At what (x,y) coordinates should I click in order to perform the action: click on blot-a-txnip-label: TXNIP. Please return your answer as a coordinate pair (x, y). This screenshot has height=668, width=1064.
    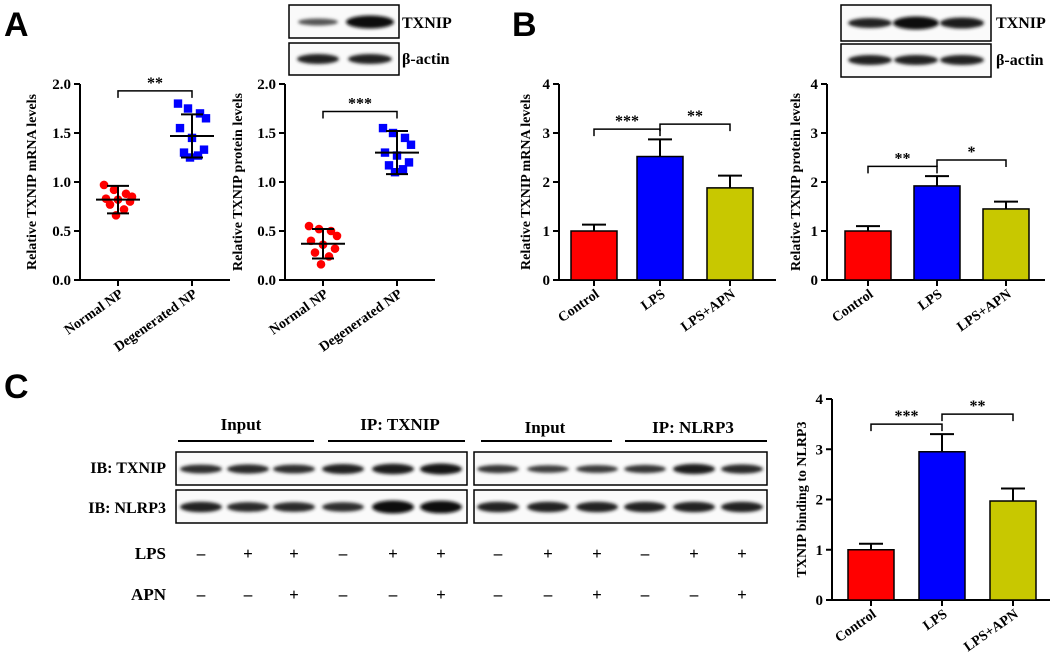
    Looking at the image, I should click on (427, 23).